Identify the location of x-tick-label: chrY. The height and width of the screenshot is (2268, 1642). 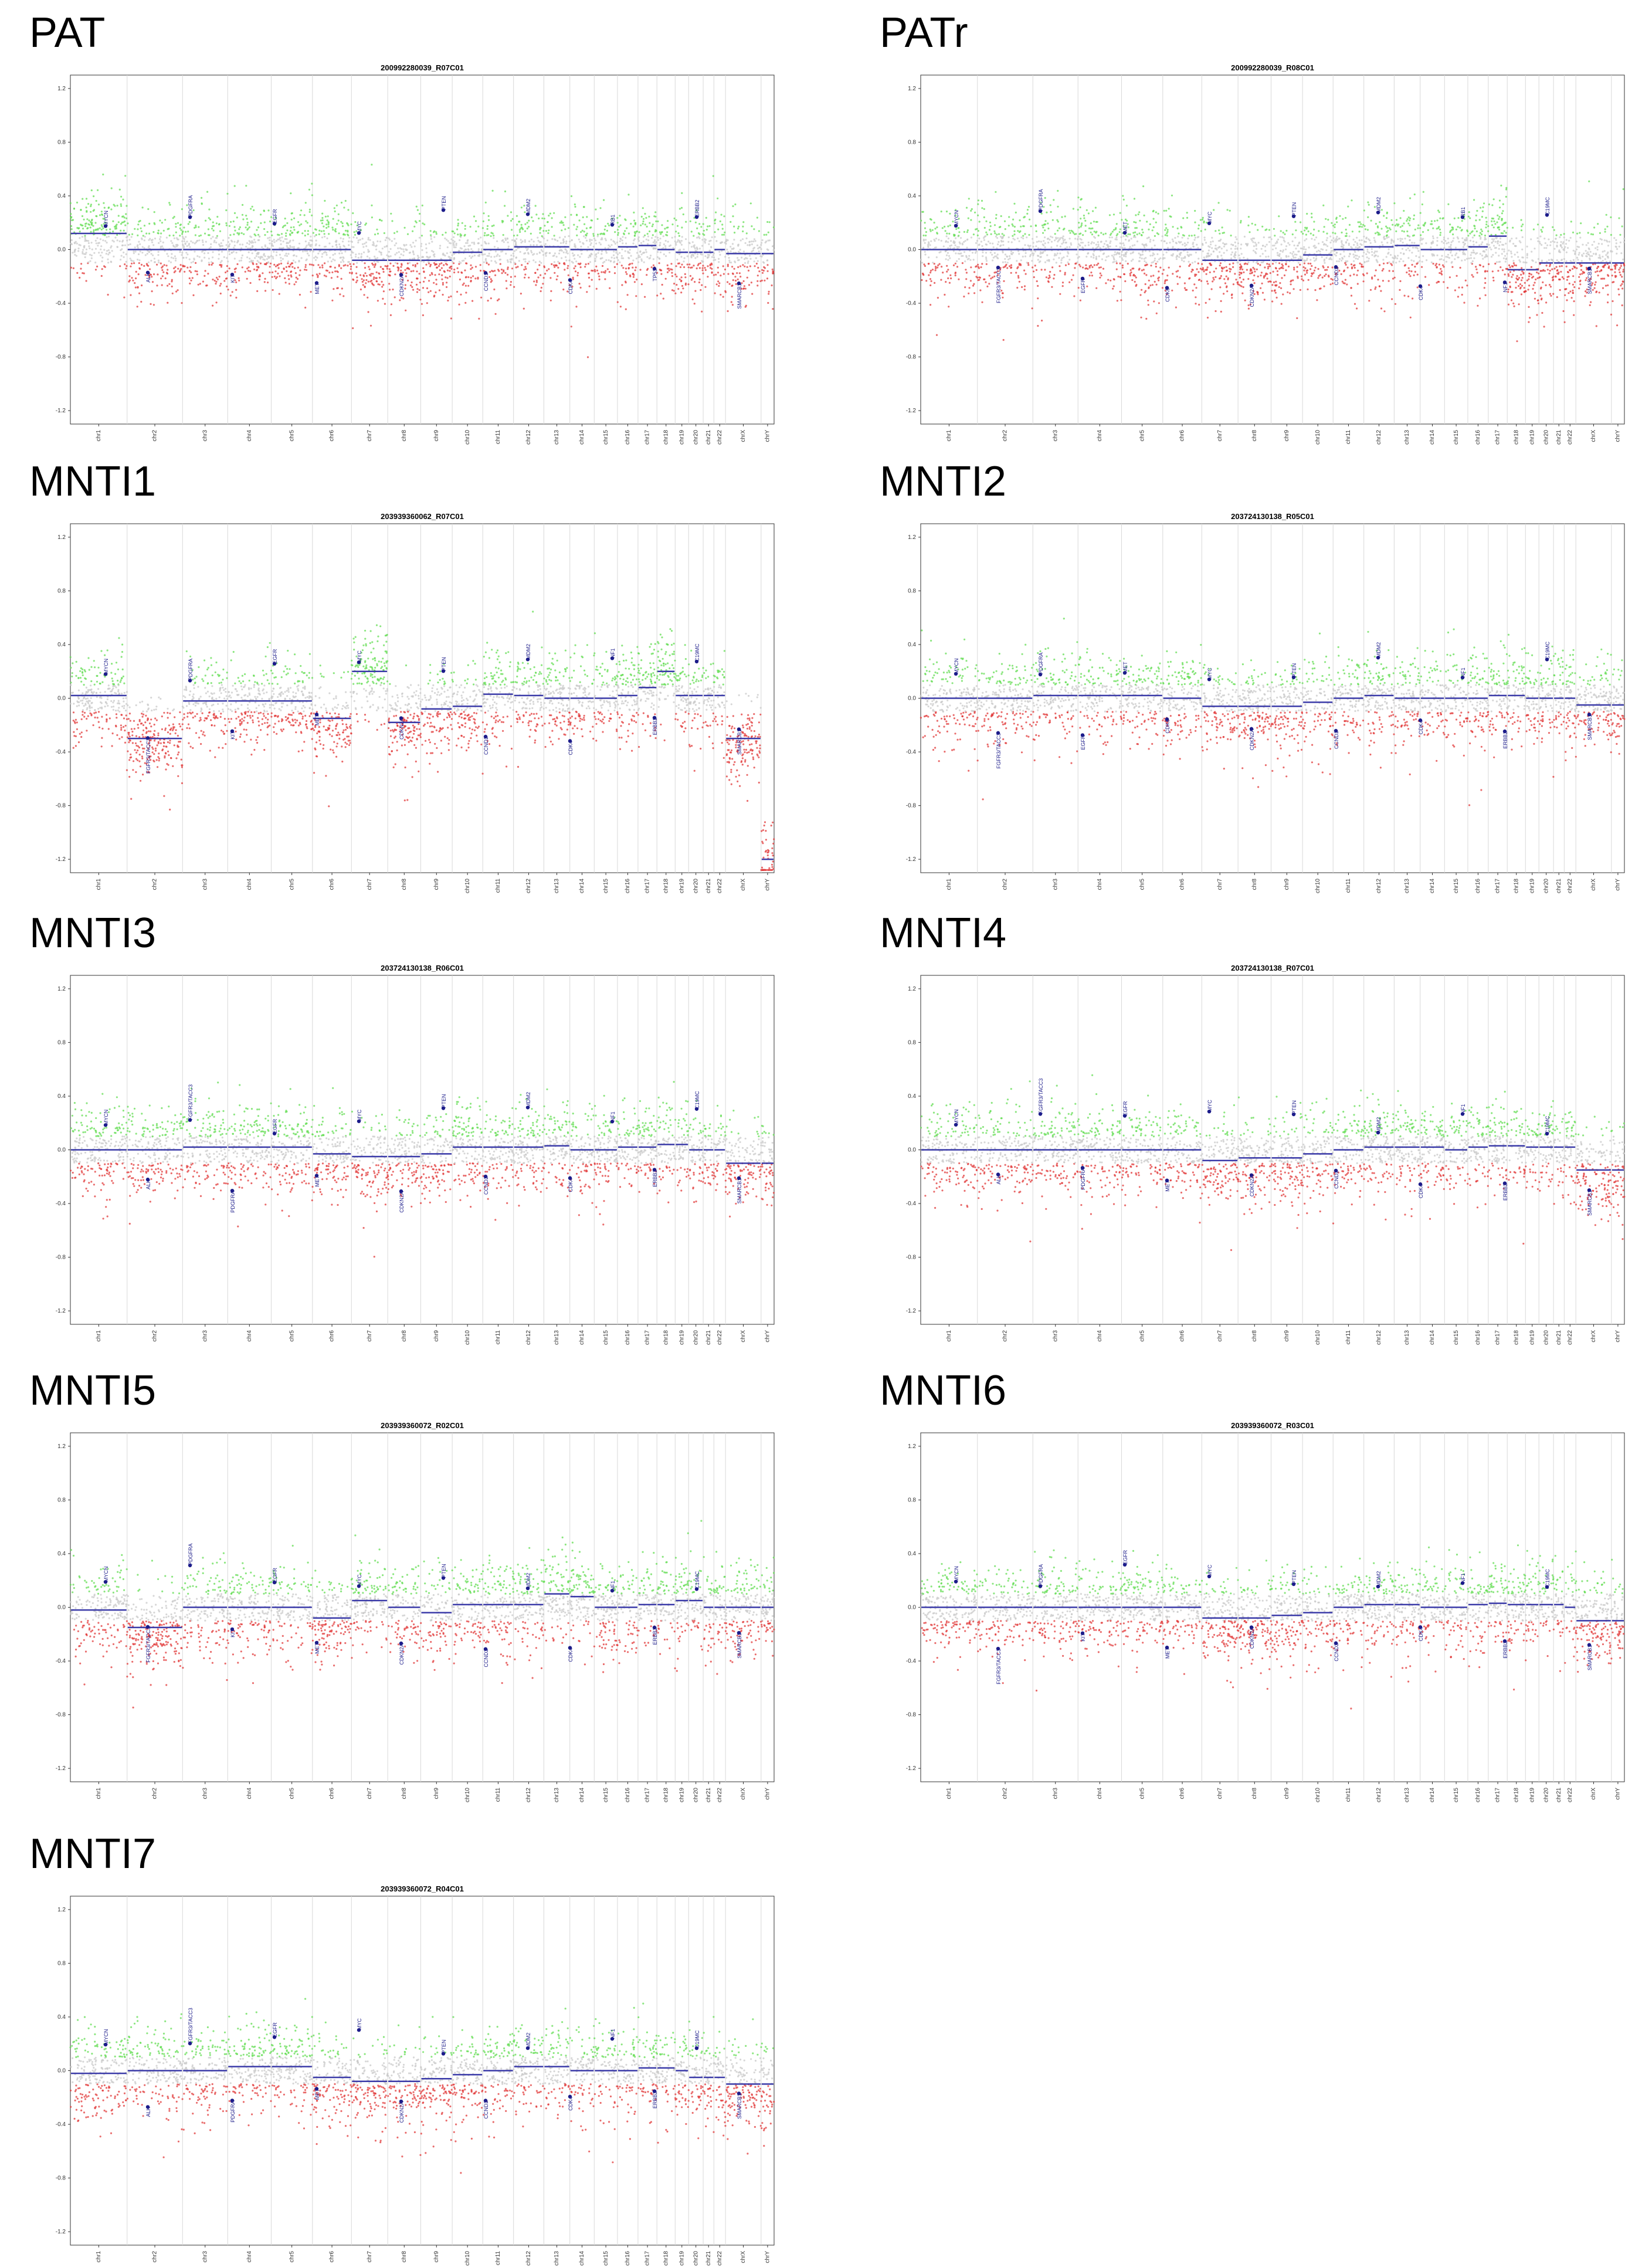
(768, 436).